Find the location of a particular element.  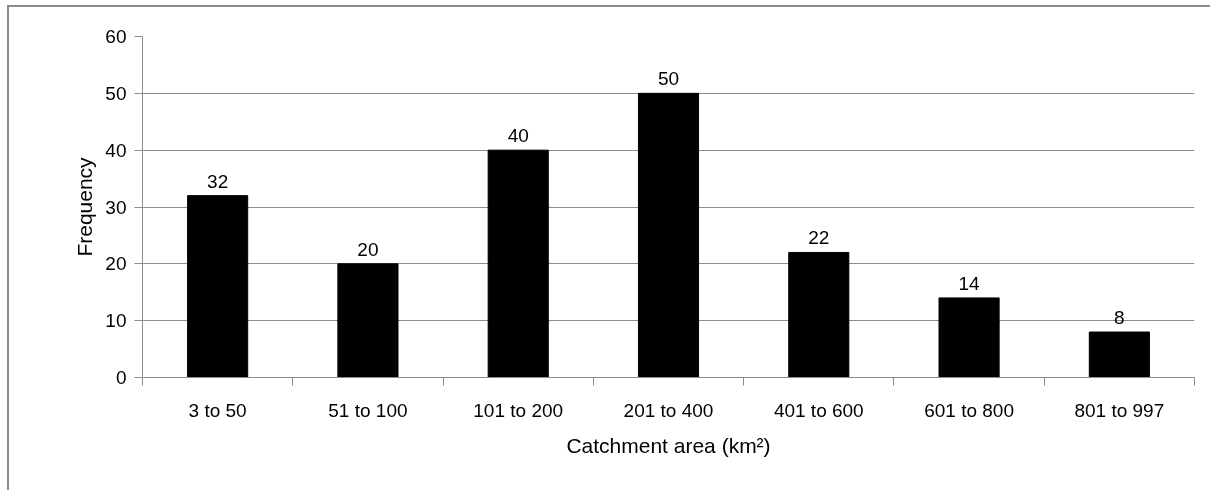

y-tick-label: 0 is located at coordinates (121, 377).